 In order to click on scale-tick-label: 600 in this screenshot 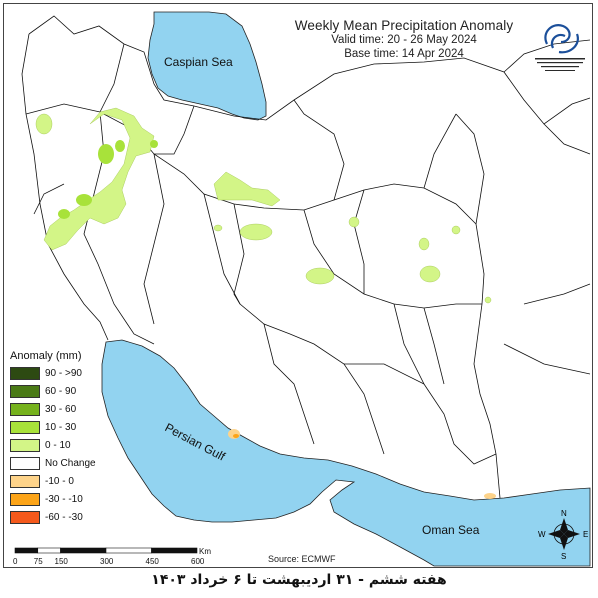, I will do `click(198, 561)`.